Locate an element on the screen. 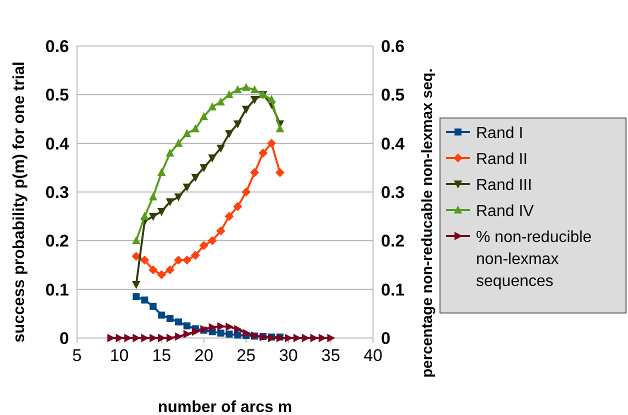 The height and width of the screenshot is (415, 628). x-axis-title: number of arcs m is located at coordinates (225, 407).